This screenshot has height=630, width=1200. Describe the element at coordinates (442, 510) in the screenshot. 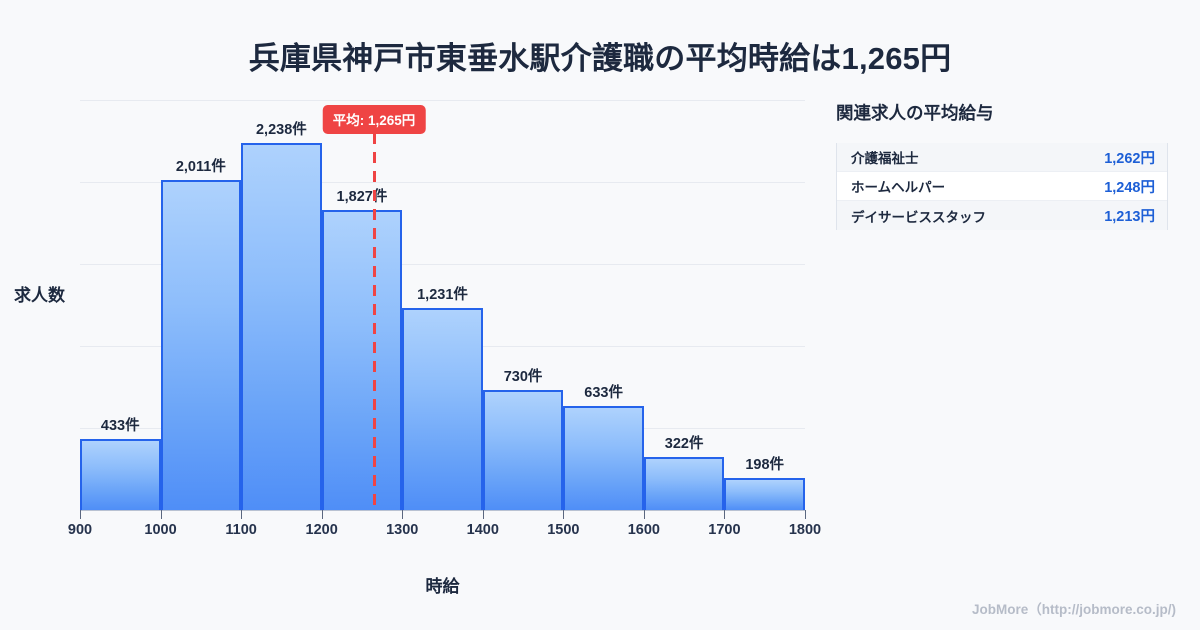

I see `x-axis-baseline` at that location.